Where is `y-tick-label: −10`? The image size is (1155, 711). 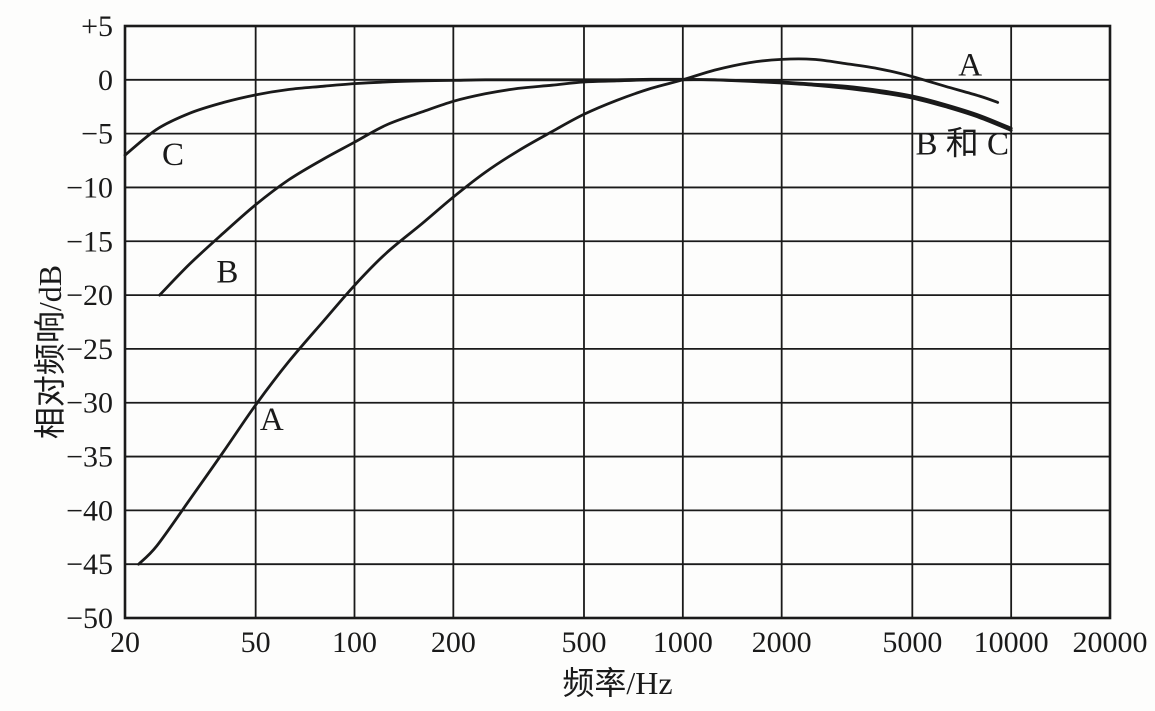 y-tick-label: −10 is located at coordinates (89, 187).